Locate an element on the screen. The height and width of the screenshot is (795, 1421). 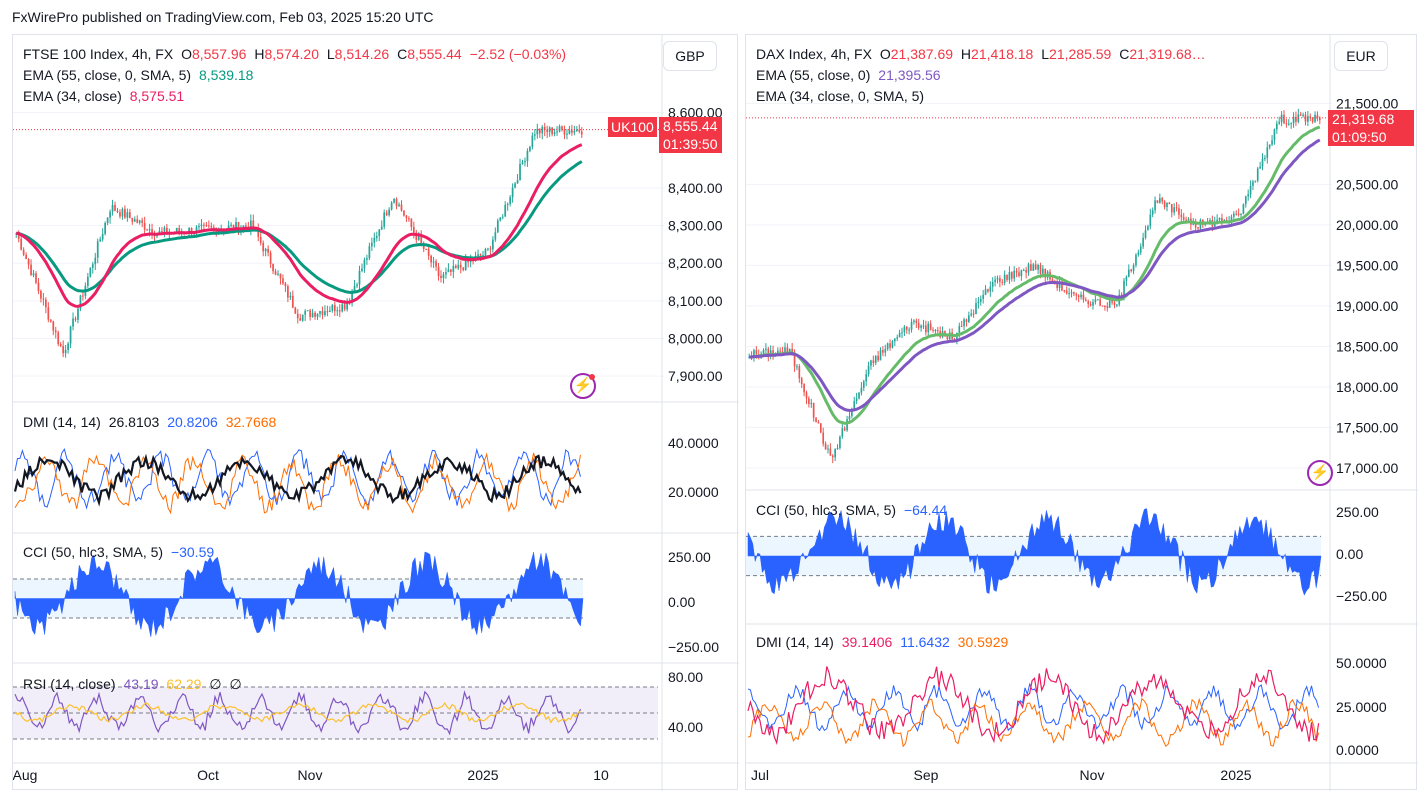
ftse-x-tick-label: 10 is located at coordinates (601, 775).